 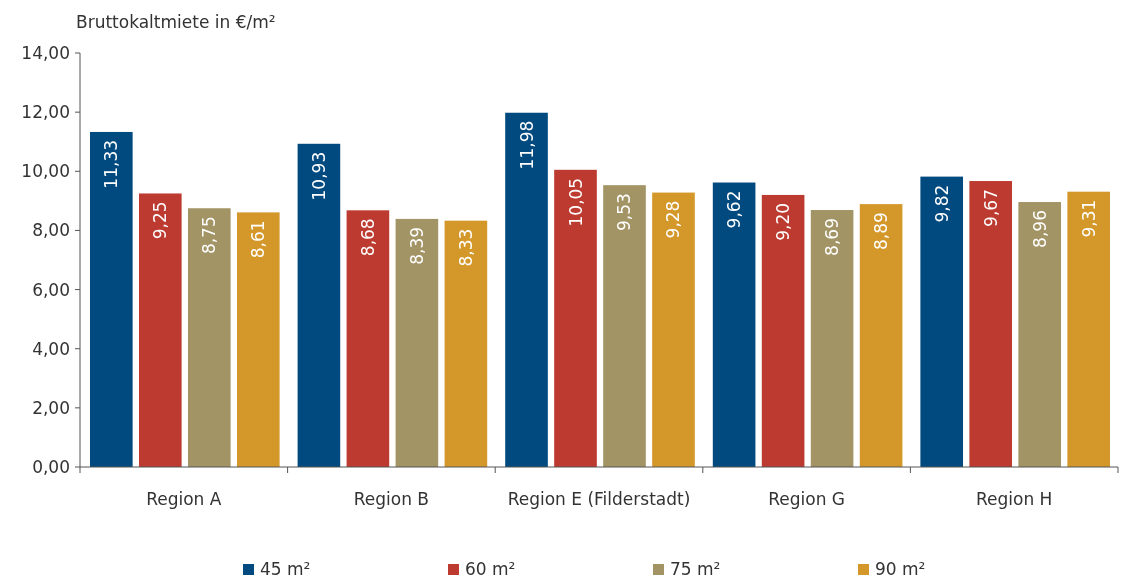 What do you see at coordinates (176, 22) in the screenshot?
I see `y-axis-title: Bruttokaltmiete in €/m²` at bounding box center [176, 22].